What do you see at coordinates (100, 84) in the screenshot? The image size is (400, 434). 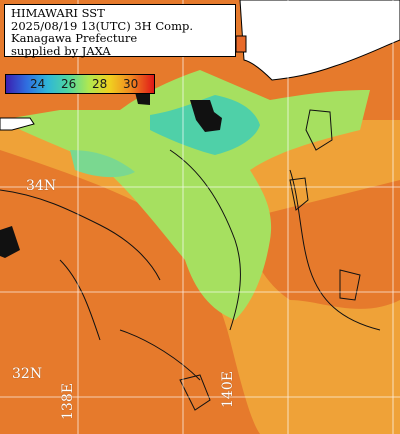 I see `legend-tick-28: 28` at bounding box center [100, 84].